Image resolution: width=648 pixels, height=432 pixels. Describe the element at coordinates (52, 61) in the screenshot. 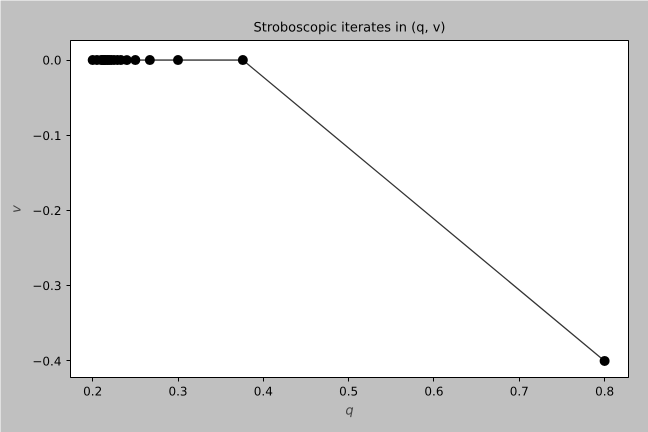

I see `y-tick-label: 0.0` at that location.